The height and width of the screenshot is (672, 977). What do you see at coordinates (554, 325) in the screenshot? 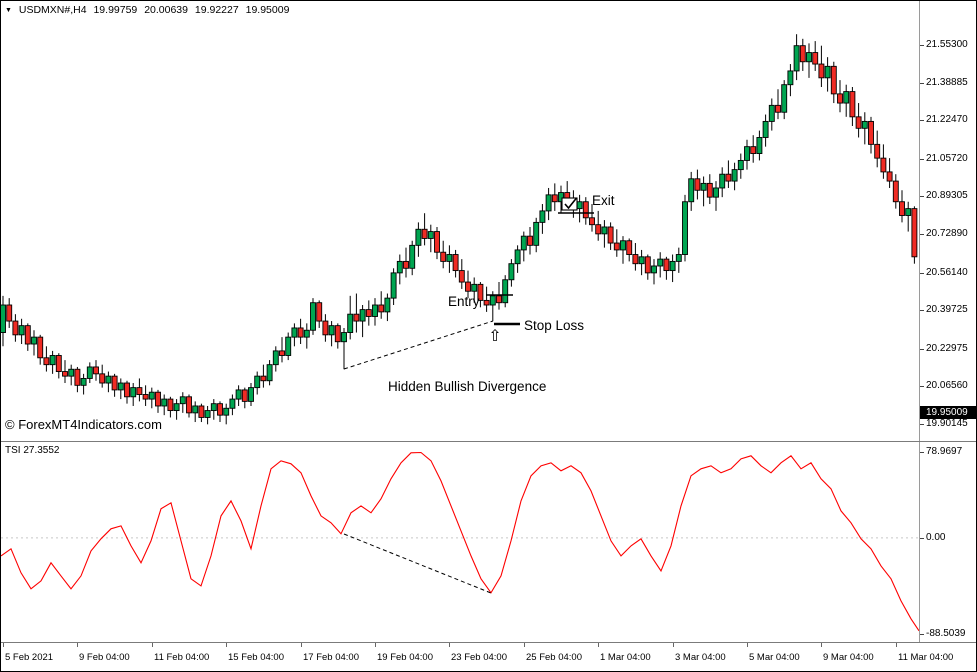
I see `stop-loss-label: Stop Loss` at bounding box center [554, 325].